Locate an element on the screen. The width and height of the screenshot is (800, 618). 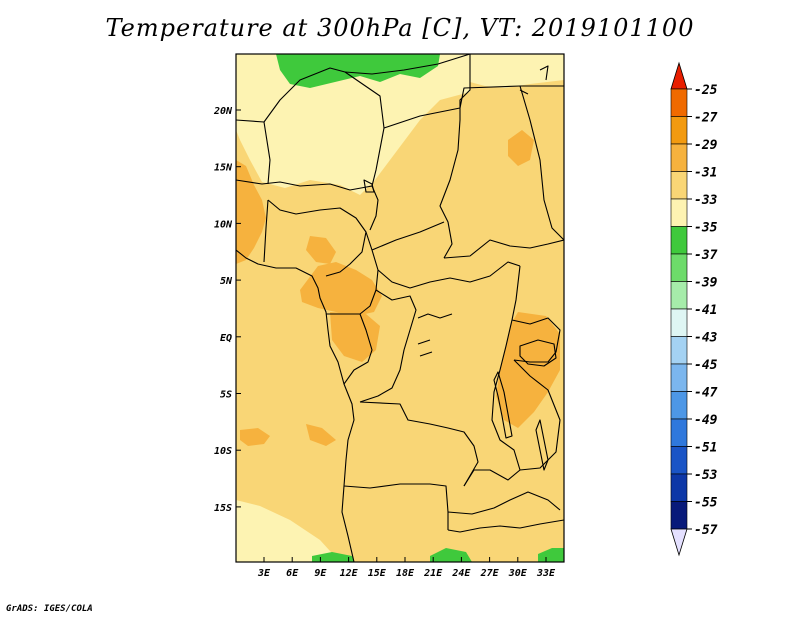
border-nigeria is located at coordinates (317, 238).